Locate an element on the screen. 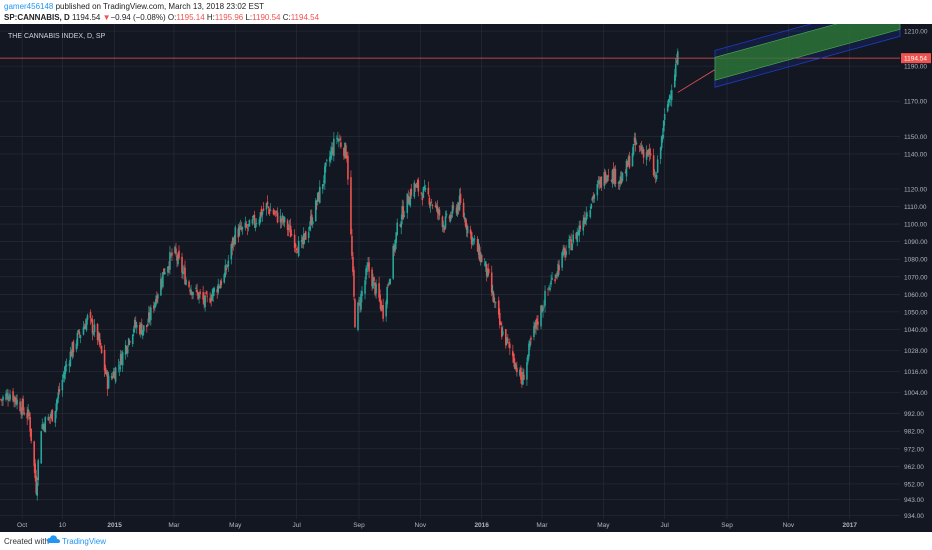  time-tick-label: Mar is located at coordinates (542, 525).